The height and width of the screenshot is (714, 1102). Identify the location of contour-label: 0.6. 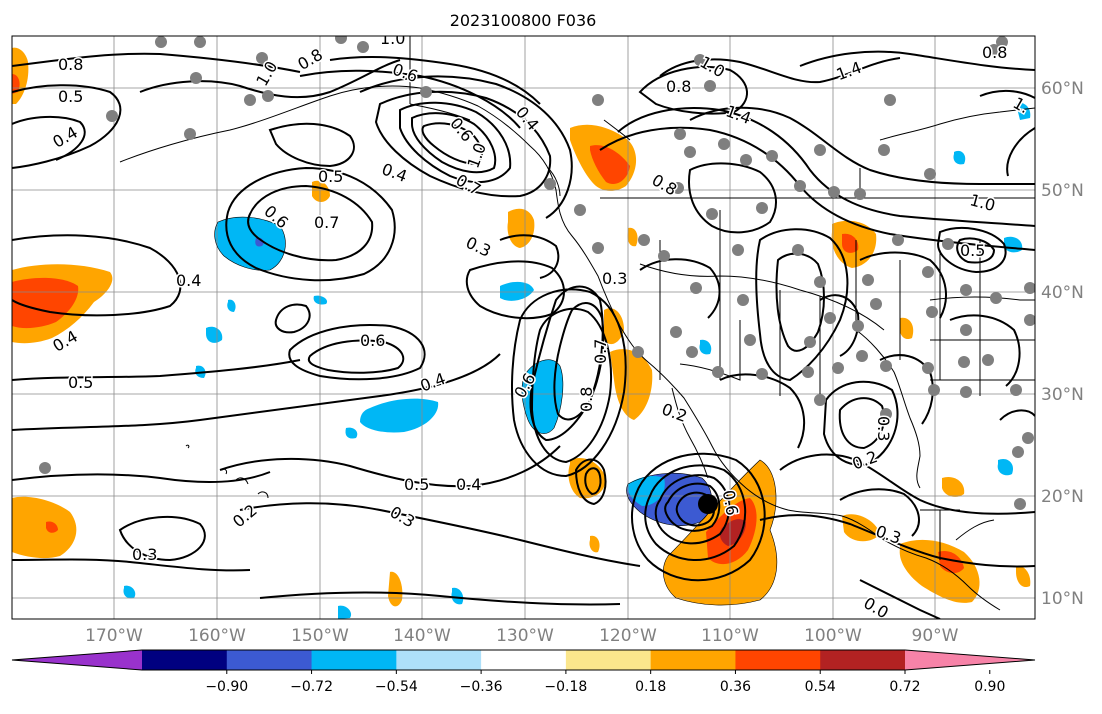
(372, 340).